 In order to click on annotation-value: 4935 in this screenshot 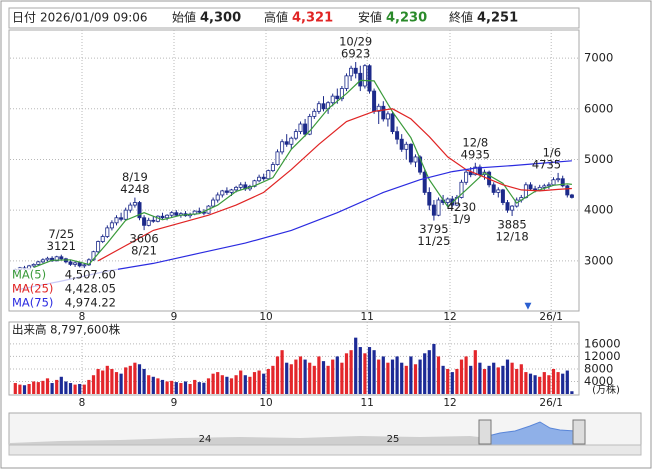, I will do `click(475, 154)`.